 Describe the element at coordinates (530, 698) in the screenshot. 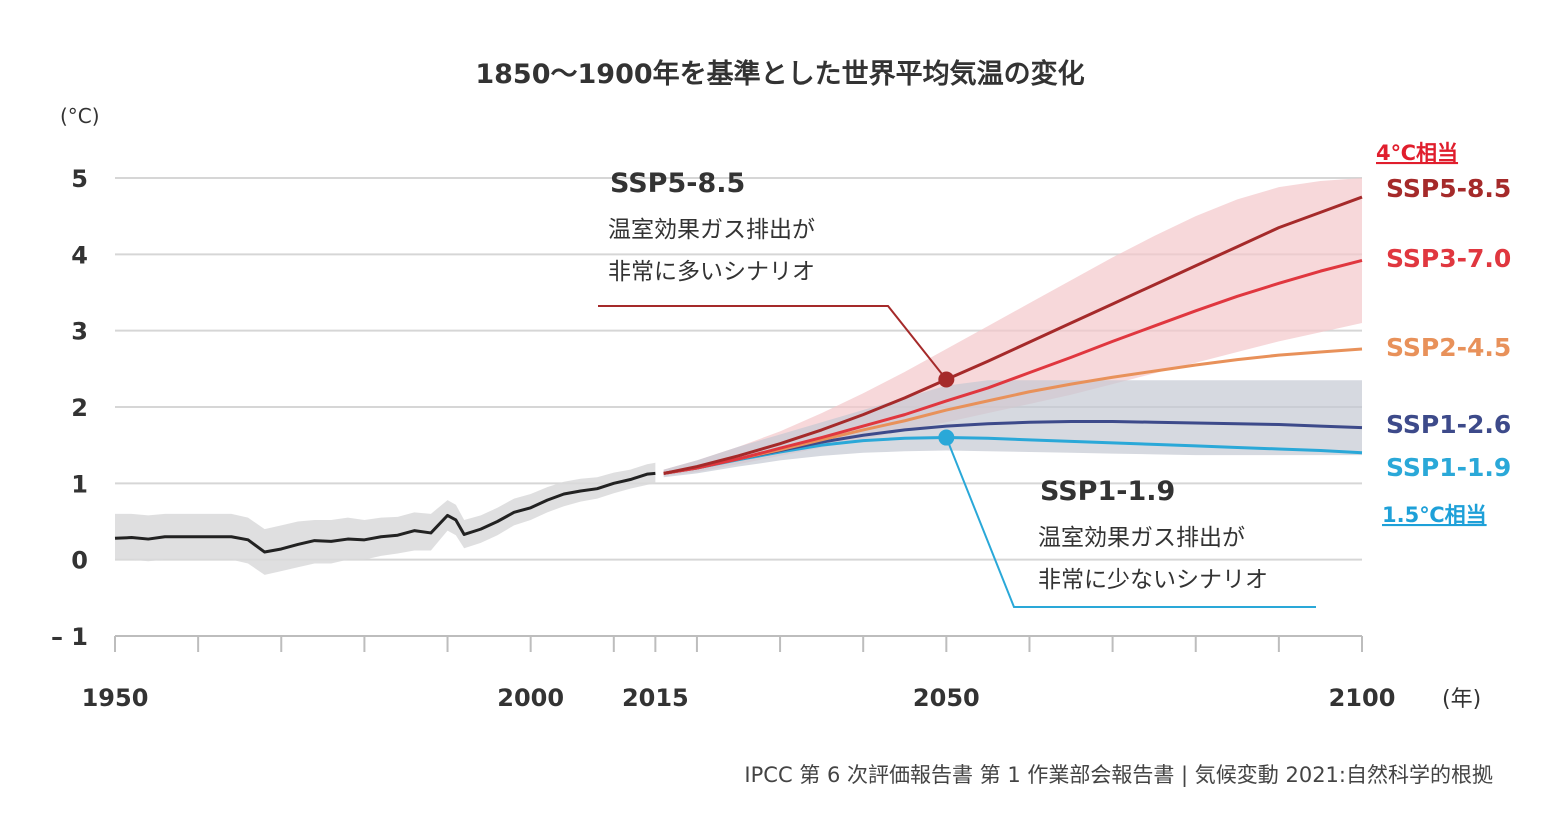

I see `x-tick-label: 2000` at that location.